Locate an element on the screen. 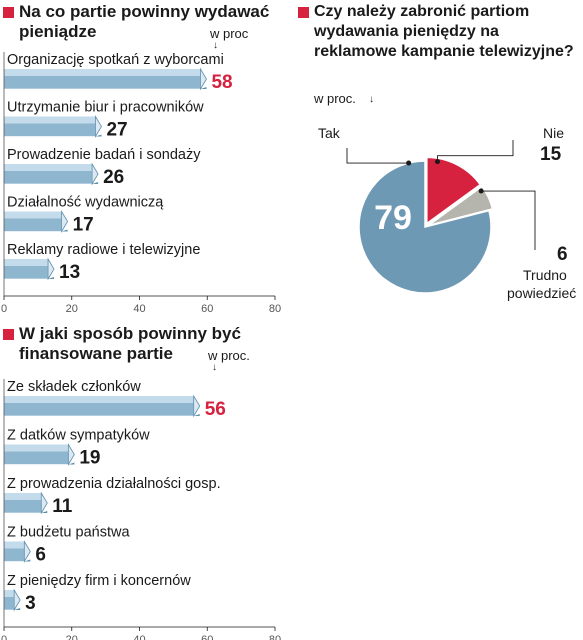  category-label: Prowadzenie badań i sondaży is located at coordinates (104, 155).